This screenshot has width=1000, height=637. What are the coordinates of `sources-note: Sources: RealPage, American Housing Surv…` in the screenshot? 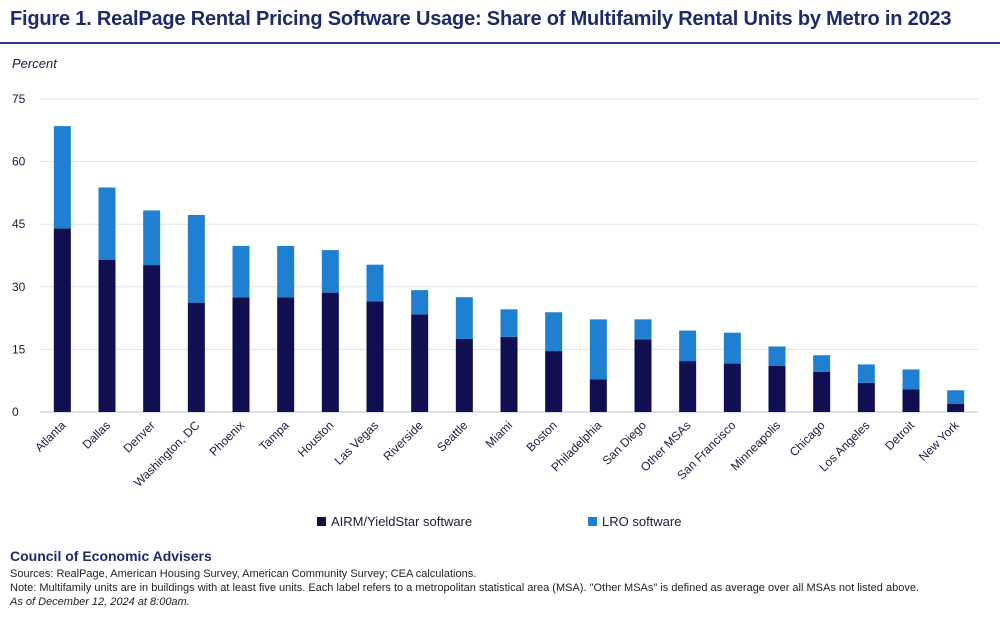 It's located at (243, 574).